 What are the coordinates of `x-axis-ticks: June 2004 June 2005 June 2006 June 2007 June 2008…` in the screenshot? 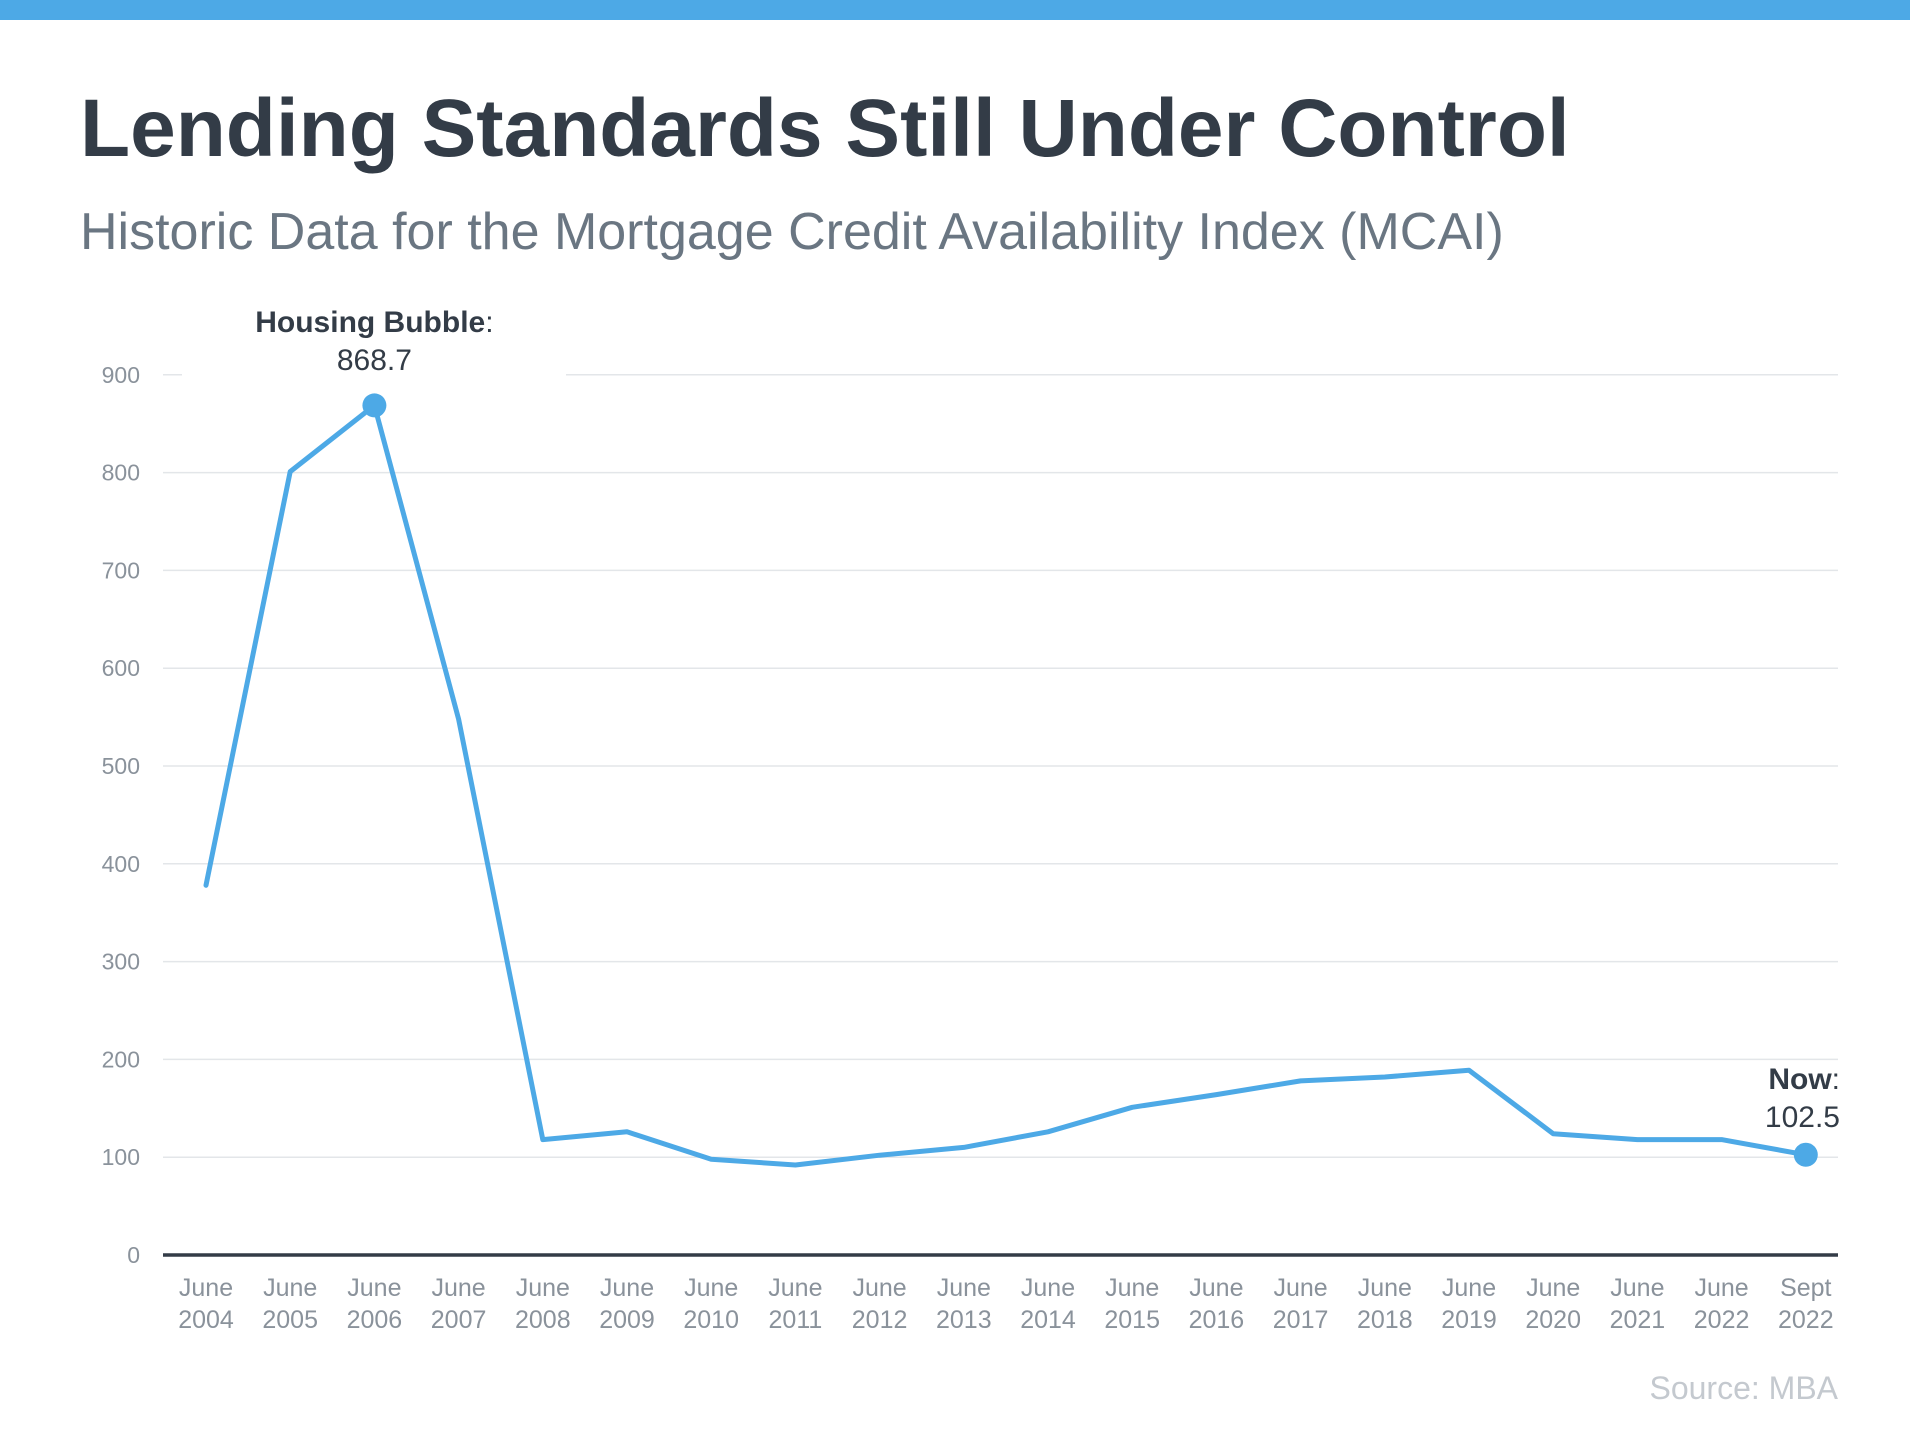 It's located at (1005, 1304).